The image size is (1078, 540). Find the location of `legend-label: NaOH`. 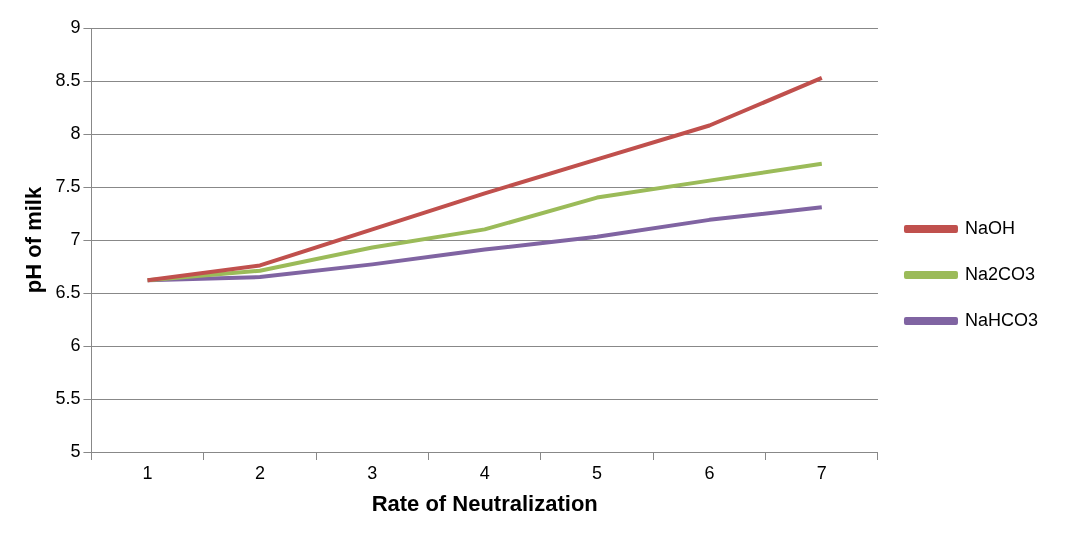

legend-label: NaOH is located at coordinates (989, 227).